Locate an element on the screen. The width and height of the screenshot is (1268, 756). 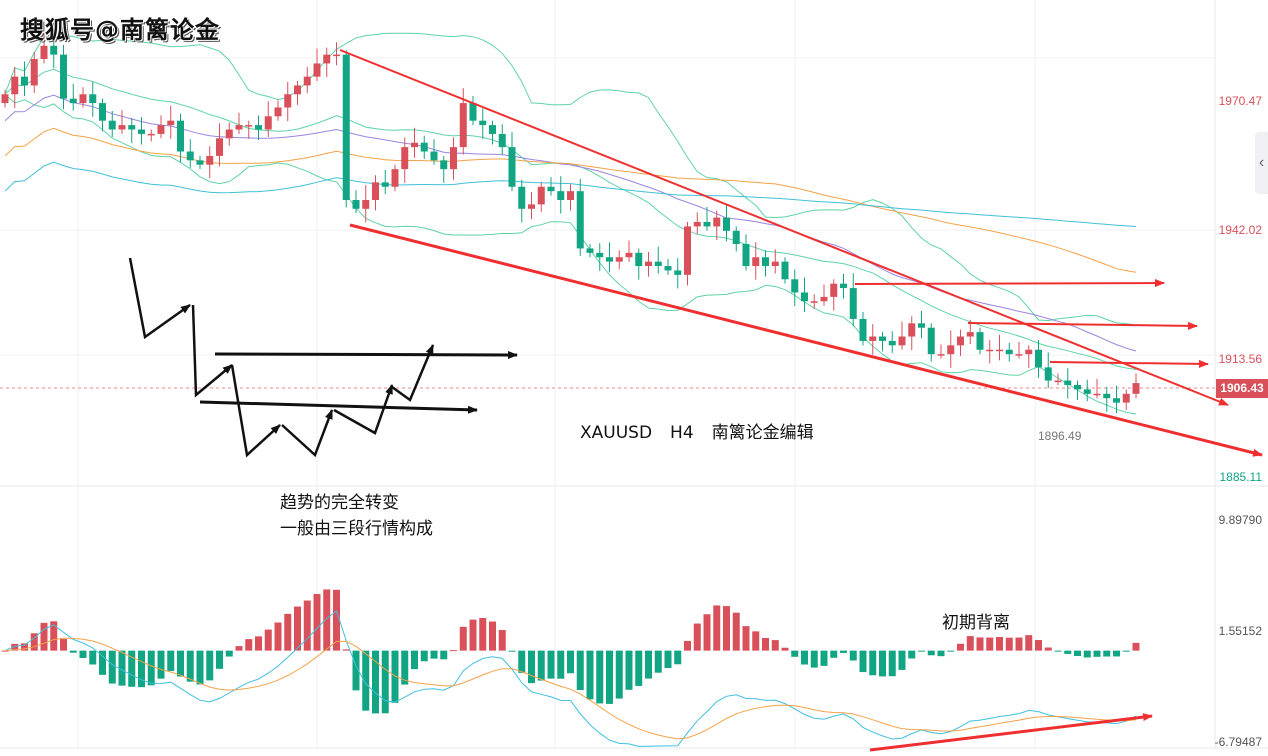
trend-note-line2: 一般由三段行情构成 is located at coordinates (356, 529).